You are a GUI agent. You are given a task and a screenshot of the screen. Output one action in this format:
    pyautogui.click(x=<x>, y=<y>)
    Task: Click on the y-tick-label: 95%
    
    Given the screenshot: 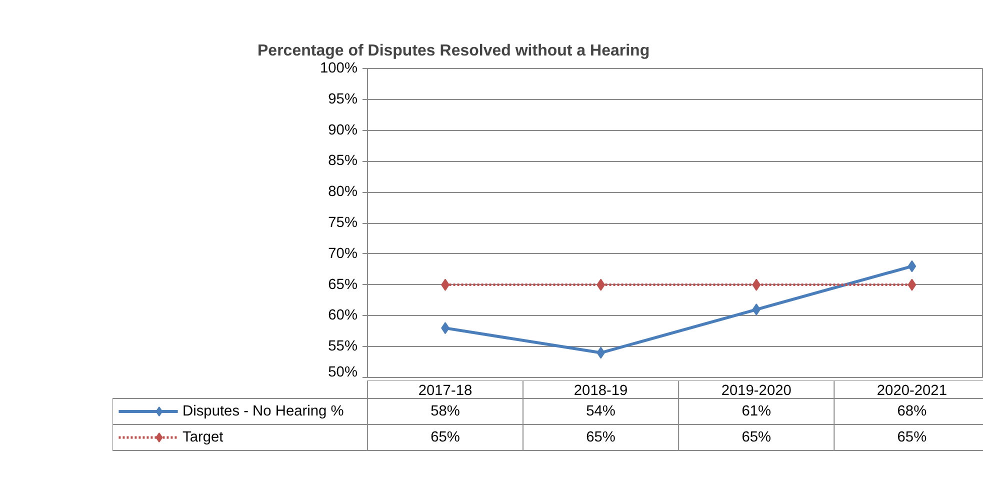 What is the action you would take?
    pyautogui.click(x=343, y=99)
    